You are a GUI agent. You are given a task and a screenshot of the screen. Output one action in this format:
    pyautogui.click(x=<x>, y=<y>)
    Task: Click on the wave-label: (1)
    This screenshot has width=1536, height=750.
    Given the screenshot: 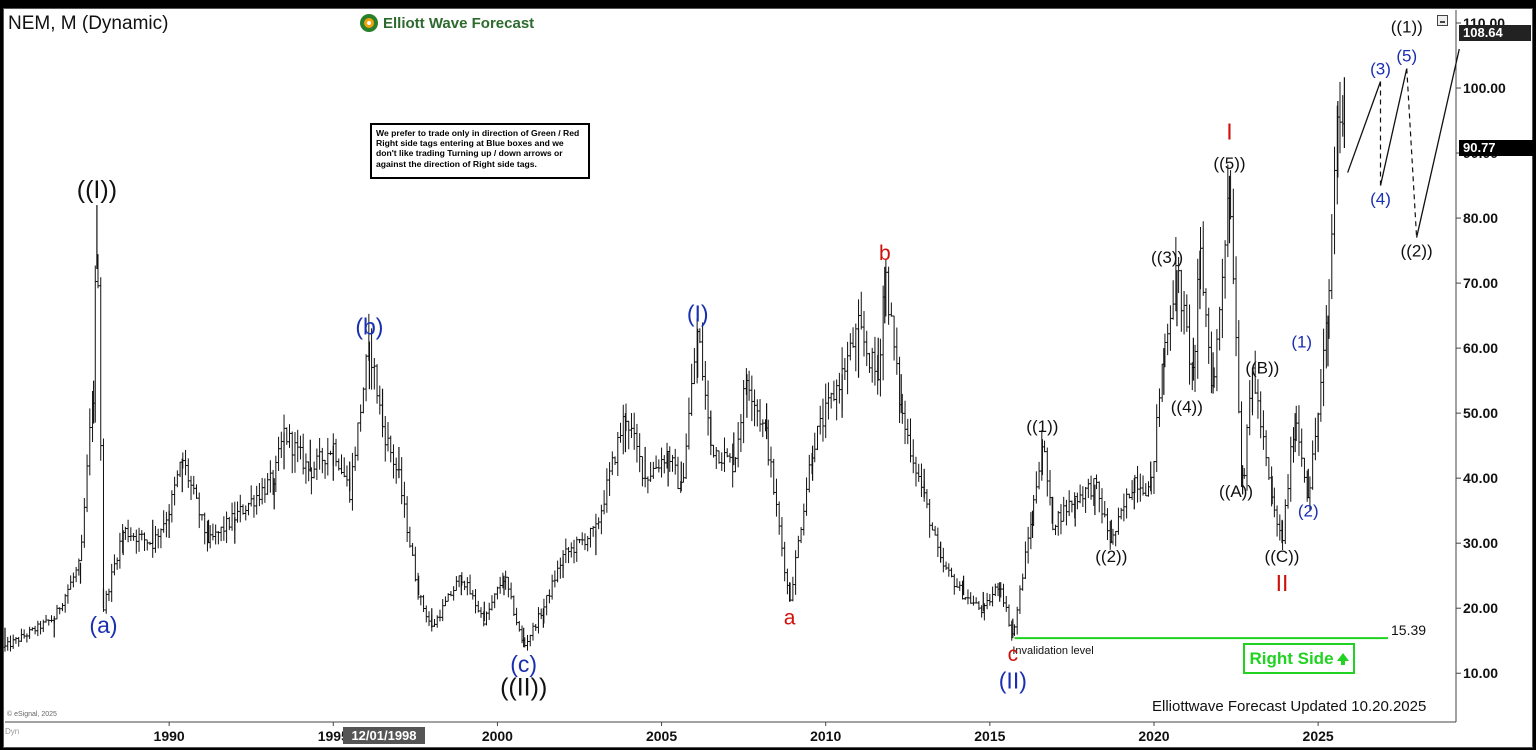 What is the action you would take?
    pyautogui.click(x=1301, y=342)
    